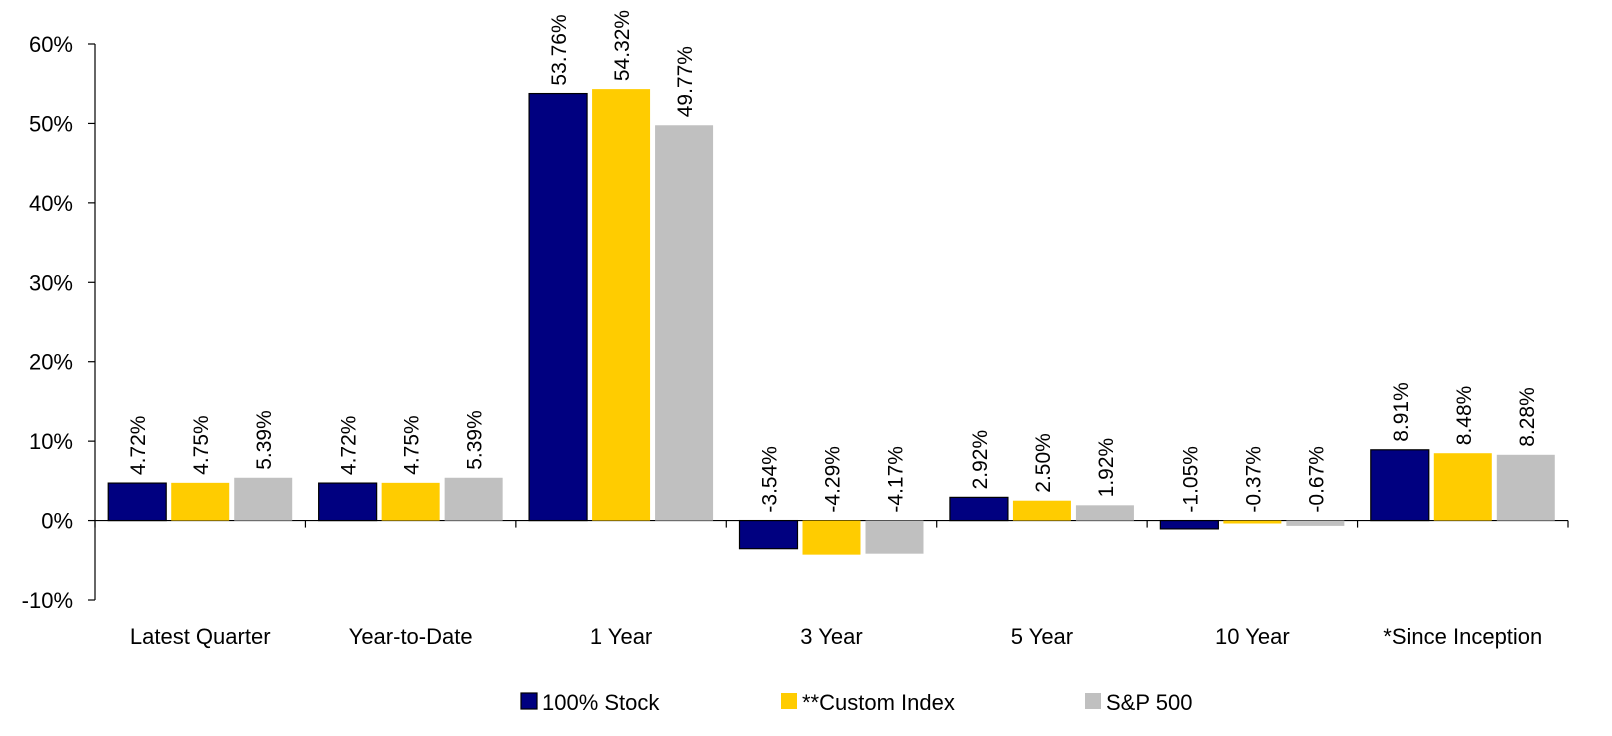 The width and height of the screenshot is (1612, 736). I want to click on category-label: 5 Year, so click(1042, 636).